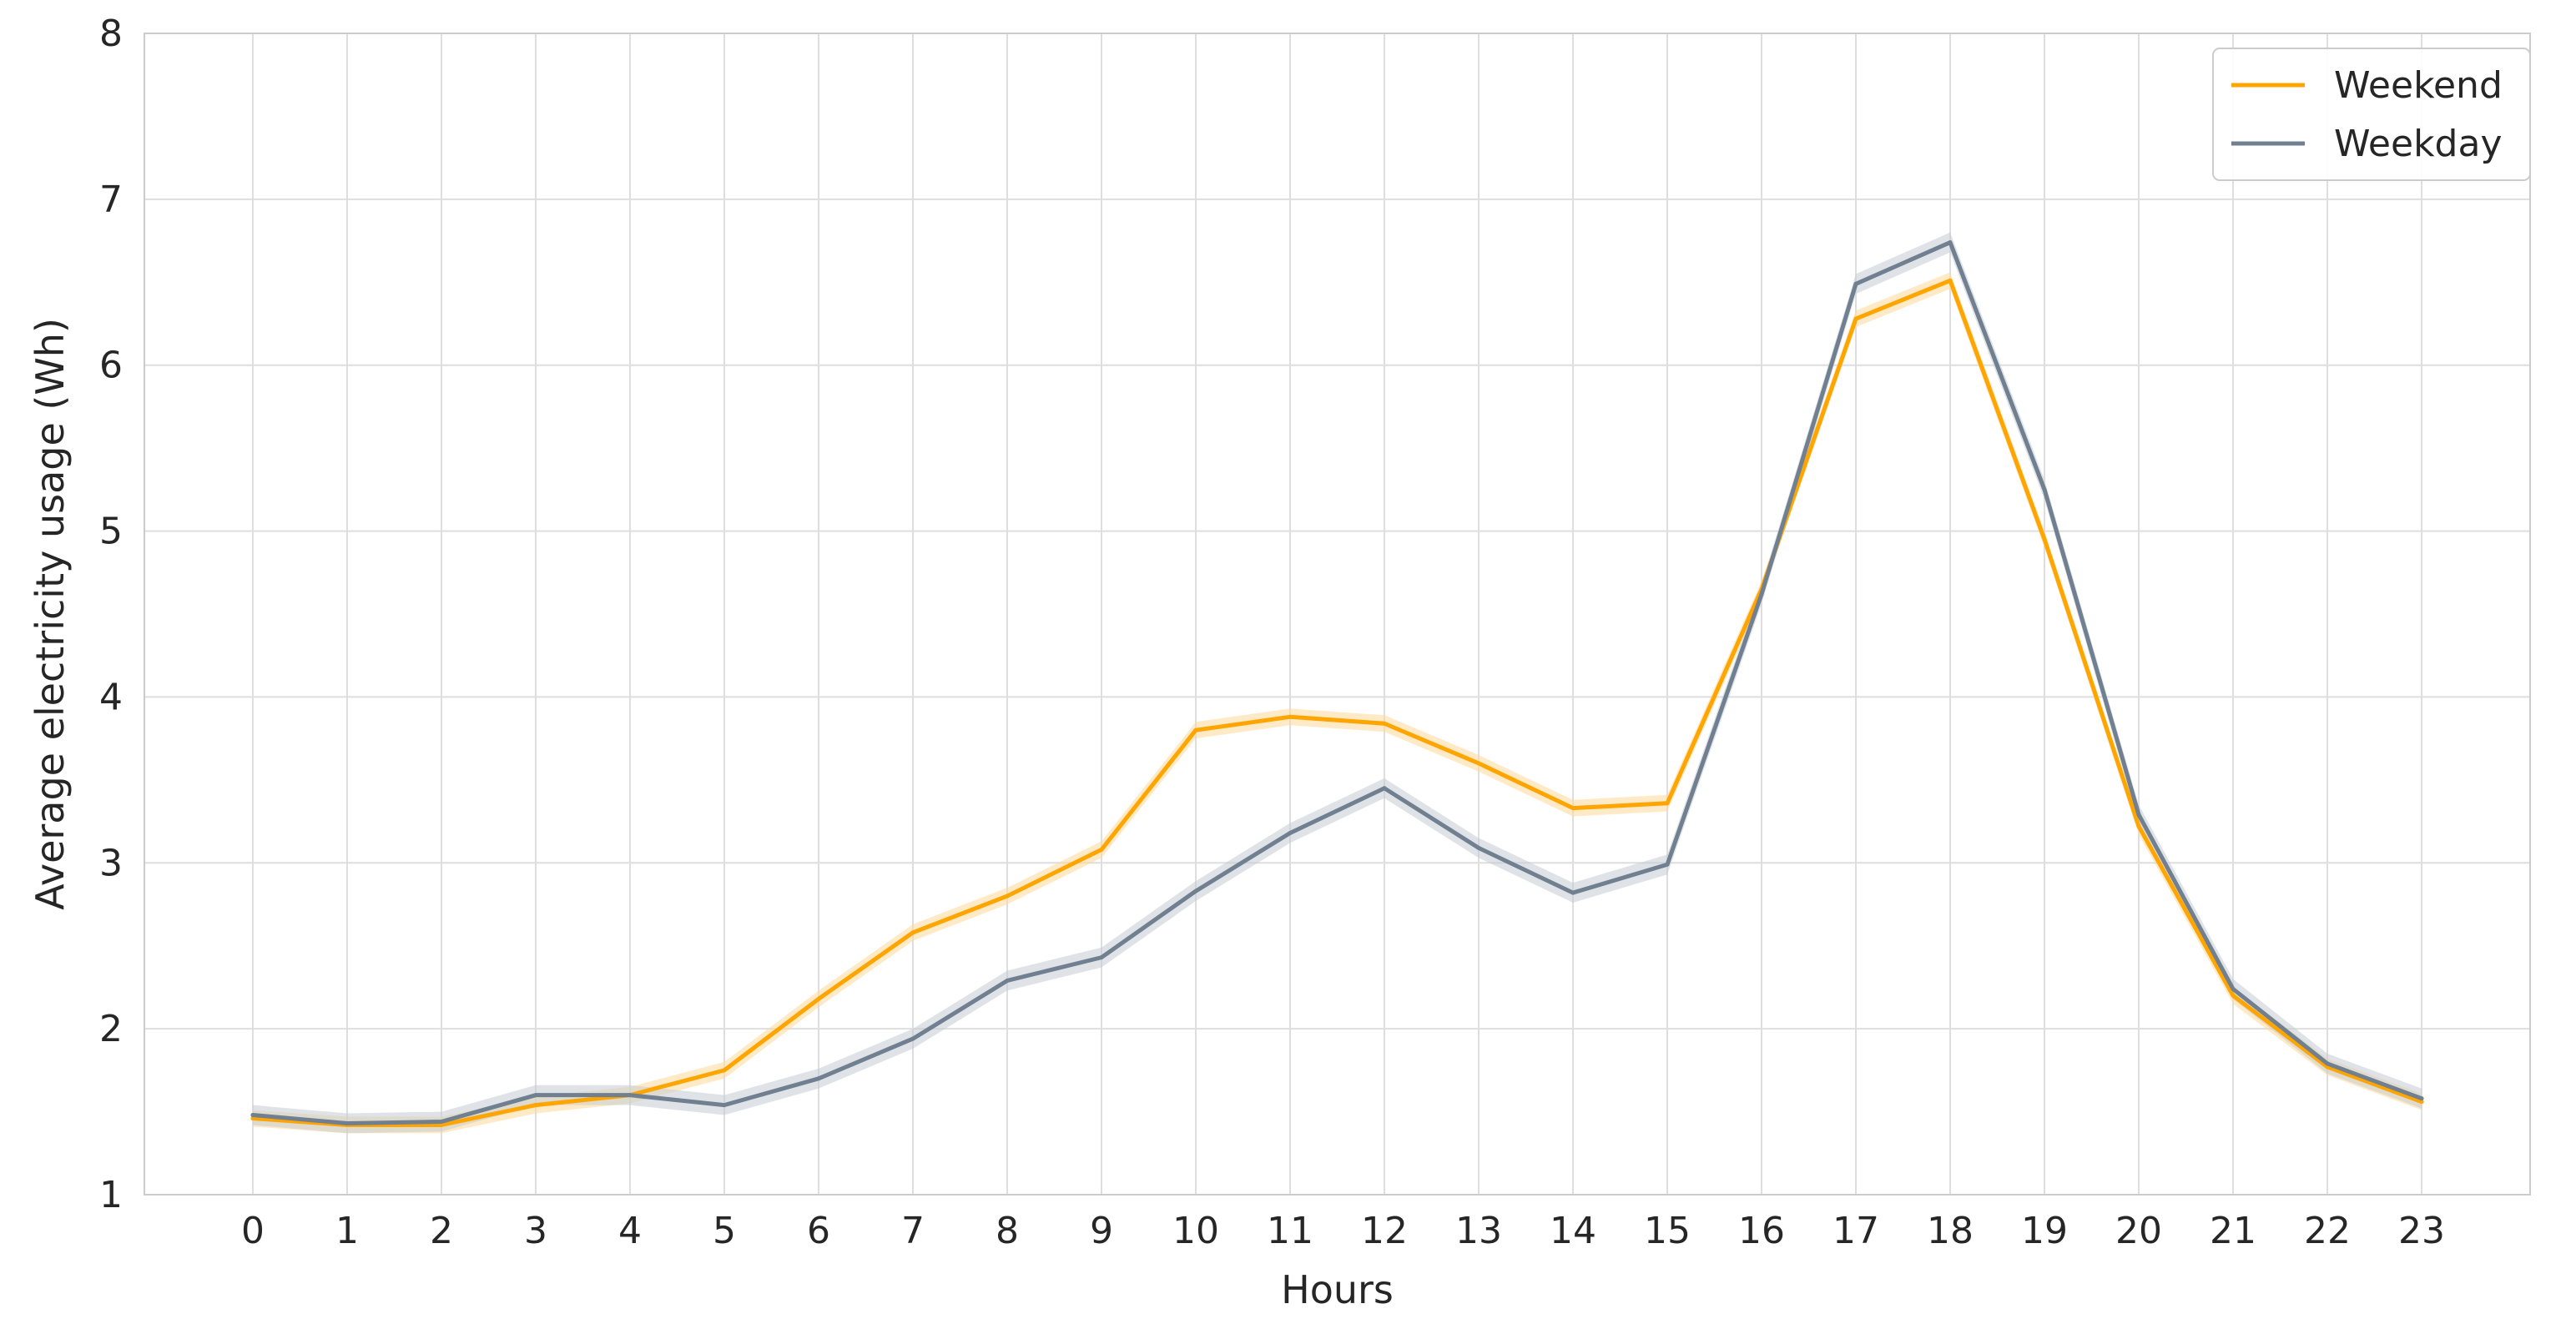 Image resolution: width=2576 pixels, height=1339 pixels. Describe the element at coordinates (1343, 1231) in the screenshot. I see `x-tick-labels: 0 1 2 3 4 5 6 7 8 9 10 11 12 13 14 15 16 17 18 19 20 21 22 23` at that location.